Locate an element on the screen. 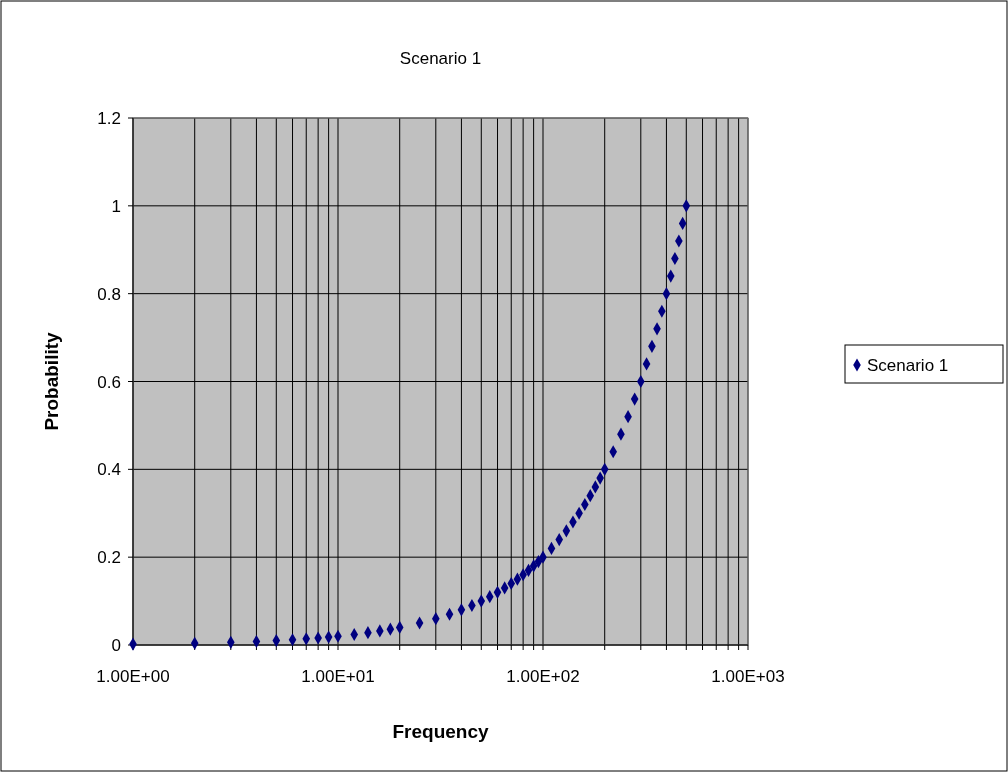 The width and height of the screenshot is (1008, 772). x-axis-title: Frequency is located at coordinates (440, 731).